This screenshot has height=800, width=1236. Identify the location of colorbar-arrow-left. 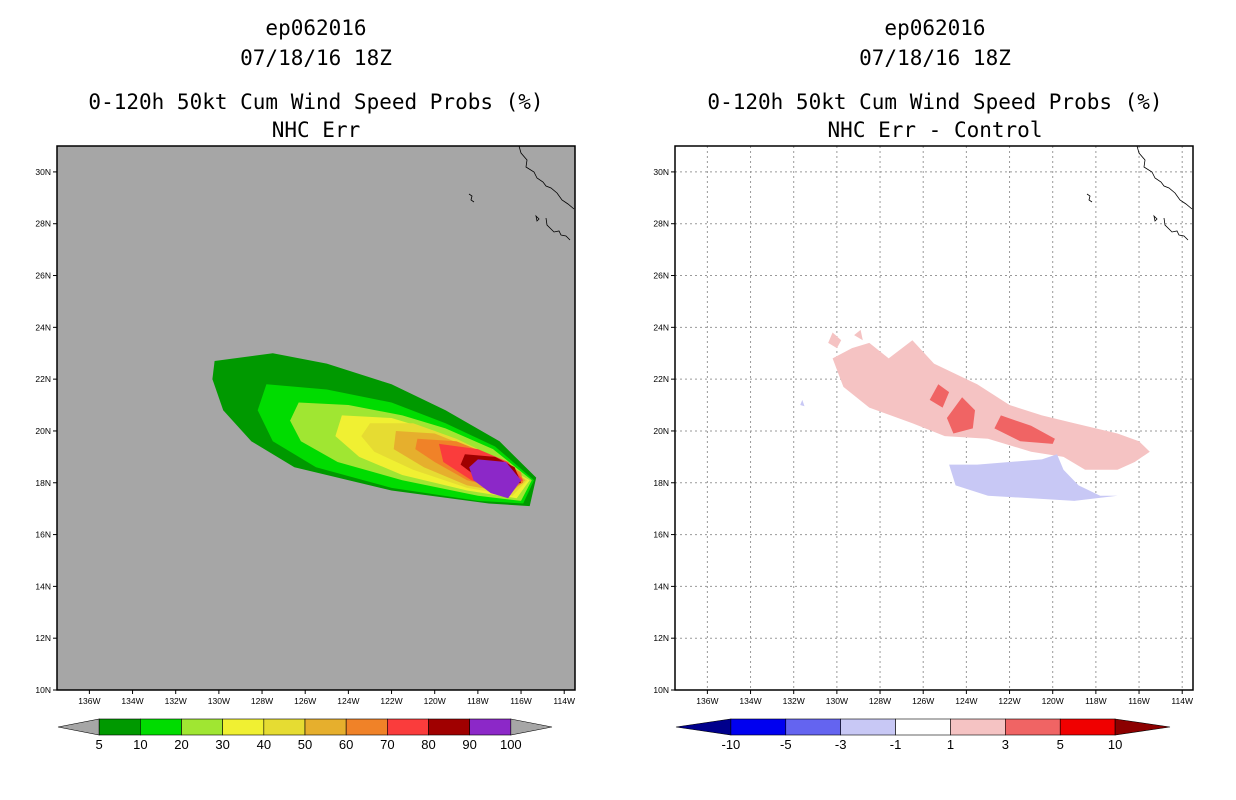
(703, 727).